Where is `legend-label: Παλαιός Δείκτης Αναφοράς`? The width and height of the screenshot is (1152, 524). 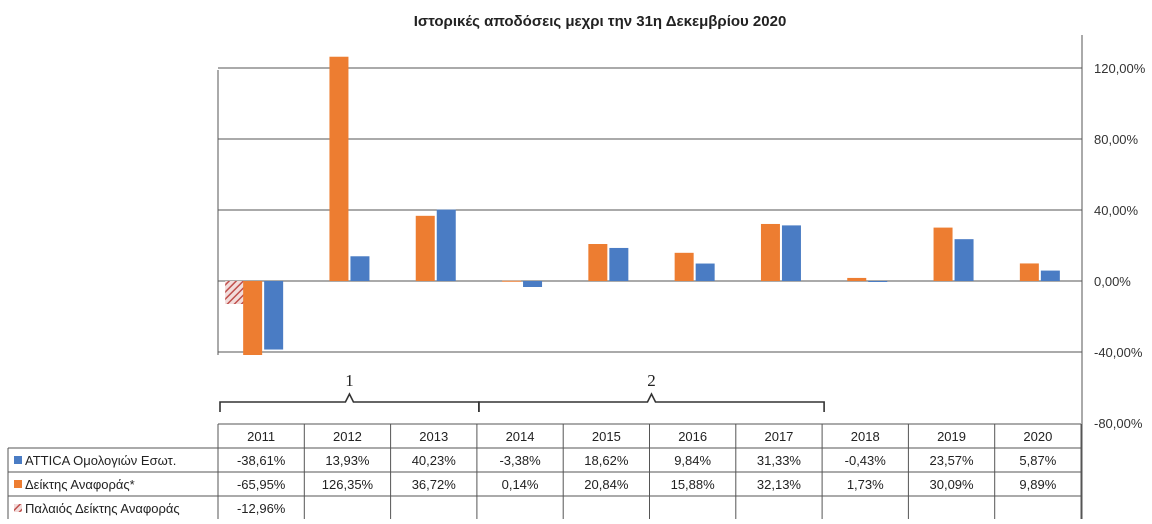 legend-label: Παλαιός Δείκτης Αναφοράς is located at coordinates (102, 508).